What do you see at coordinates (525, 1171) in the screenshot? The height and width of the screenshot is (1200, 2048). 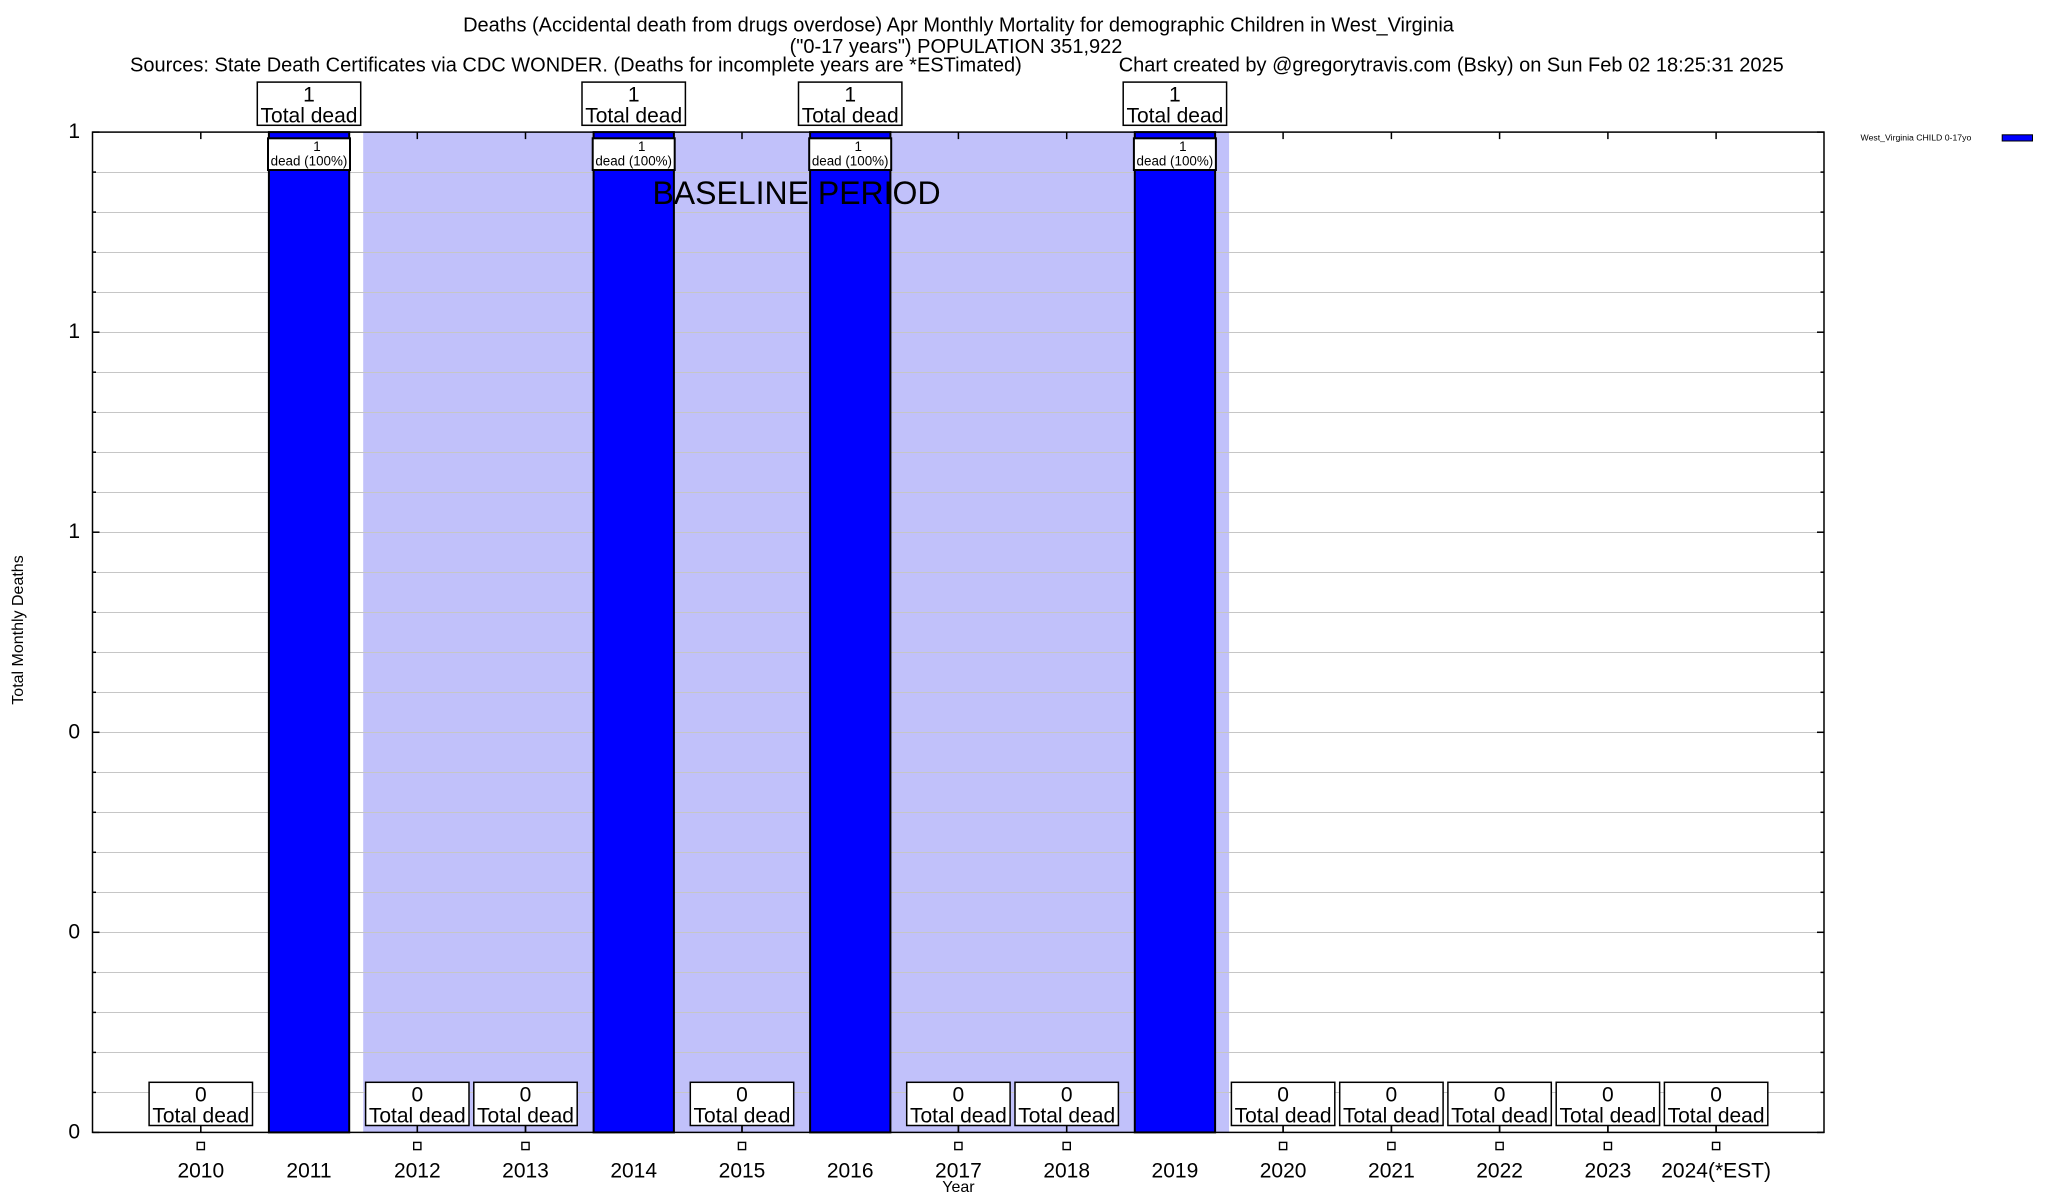 I see `svg-text: 2013` at bounding box center [525, 1171].